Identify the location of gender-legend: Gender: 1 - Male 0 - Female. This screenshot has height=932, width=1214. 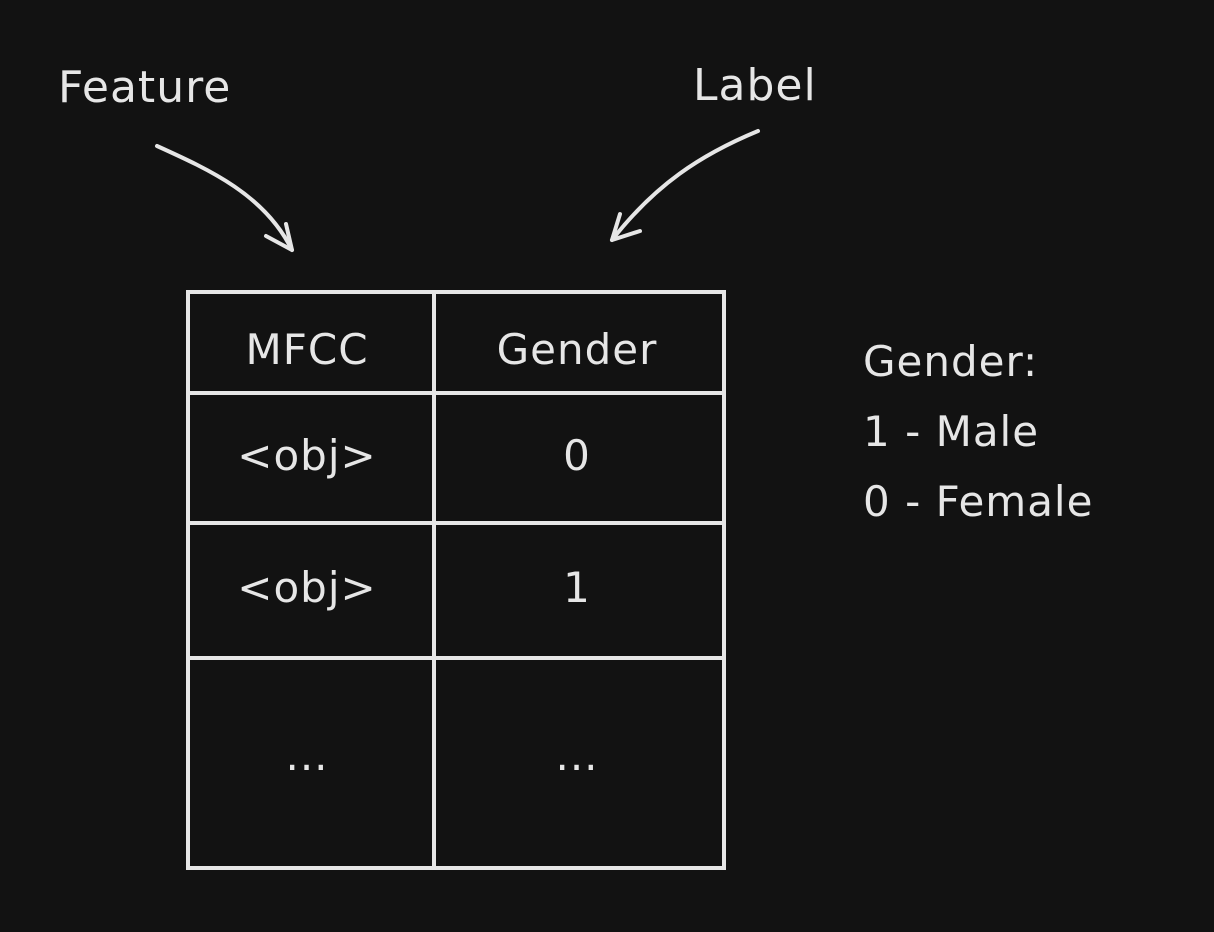
(978, 432).